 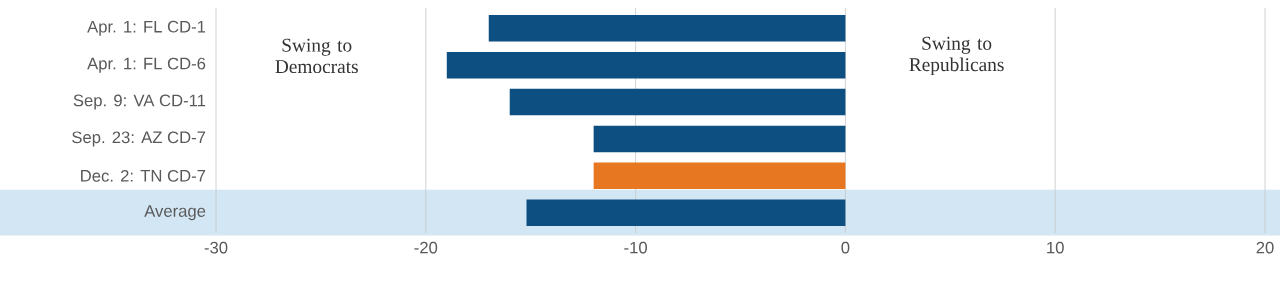 What do you see at coordinates (845, 247) in the screenshot?
I see `x-tick-label: 0` at bounding box center [845, 247].